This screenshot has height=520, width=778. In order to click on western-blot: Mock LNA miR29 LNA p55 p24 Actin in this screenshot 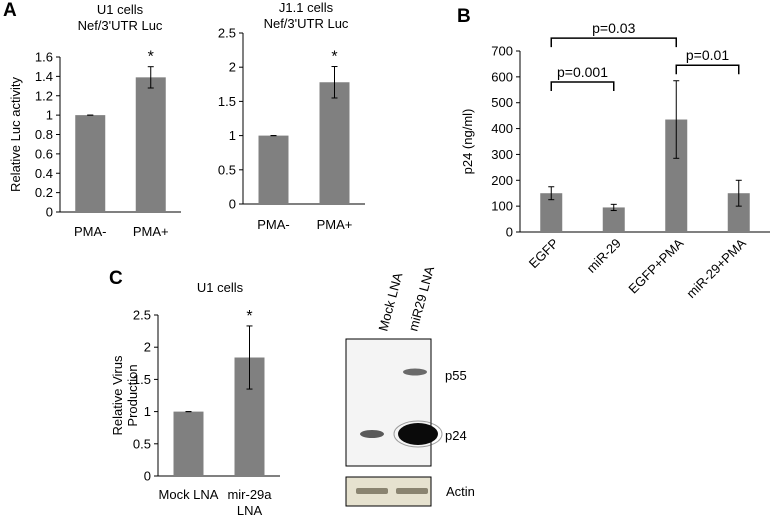, I will do `click(410, 385)`.